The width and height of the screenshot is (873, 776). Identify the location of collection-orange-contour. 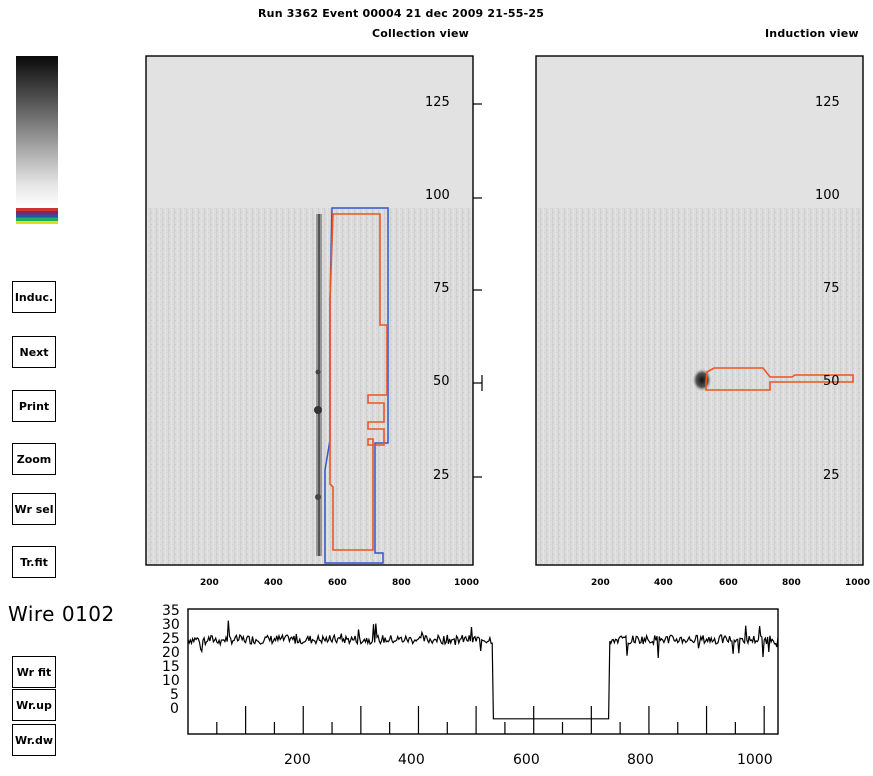
(358, 382).